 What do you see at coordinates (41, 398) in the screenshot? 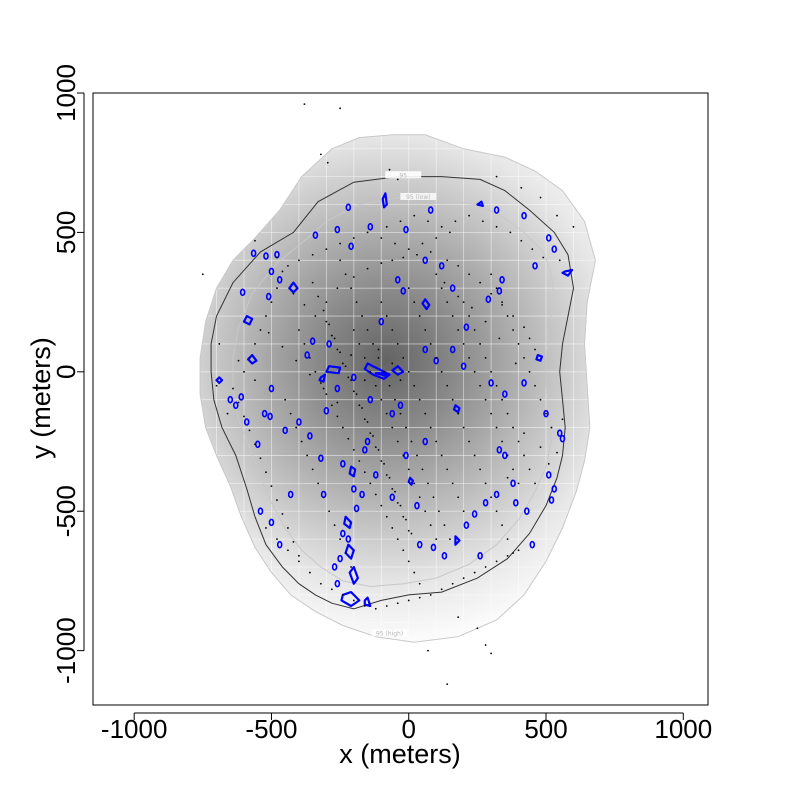
I see `y-axis-title: y (meters)` at bounding box center [41, 398].